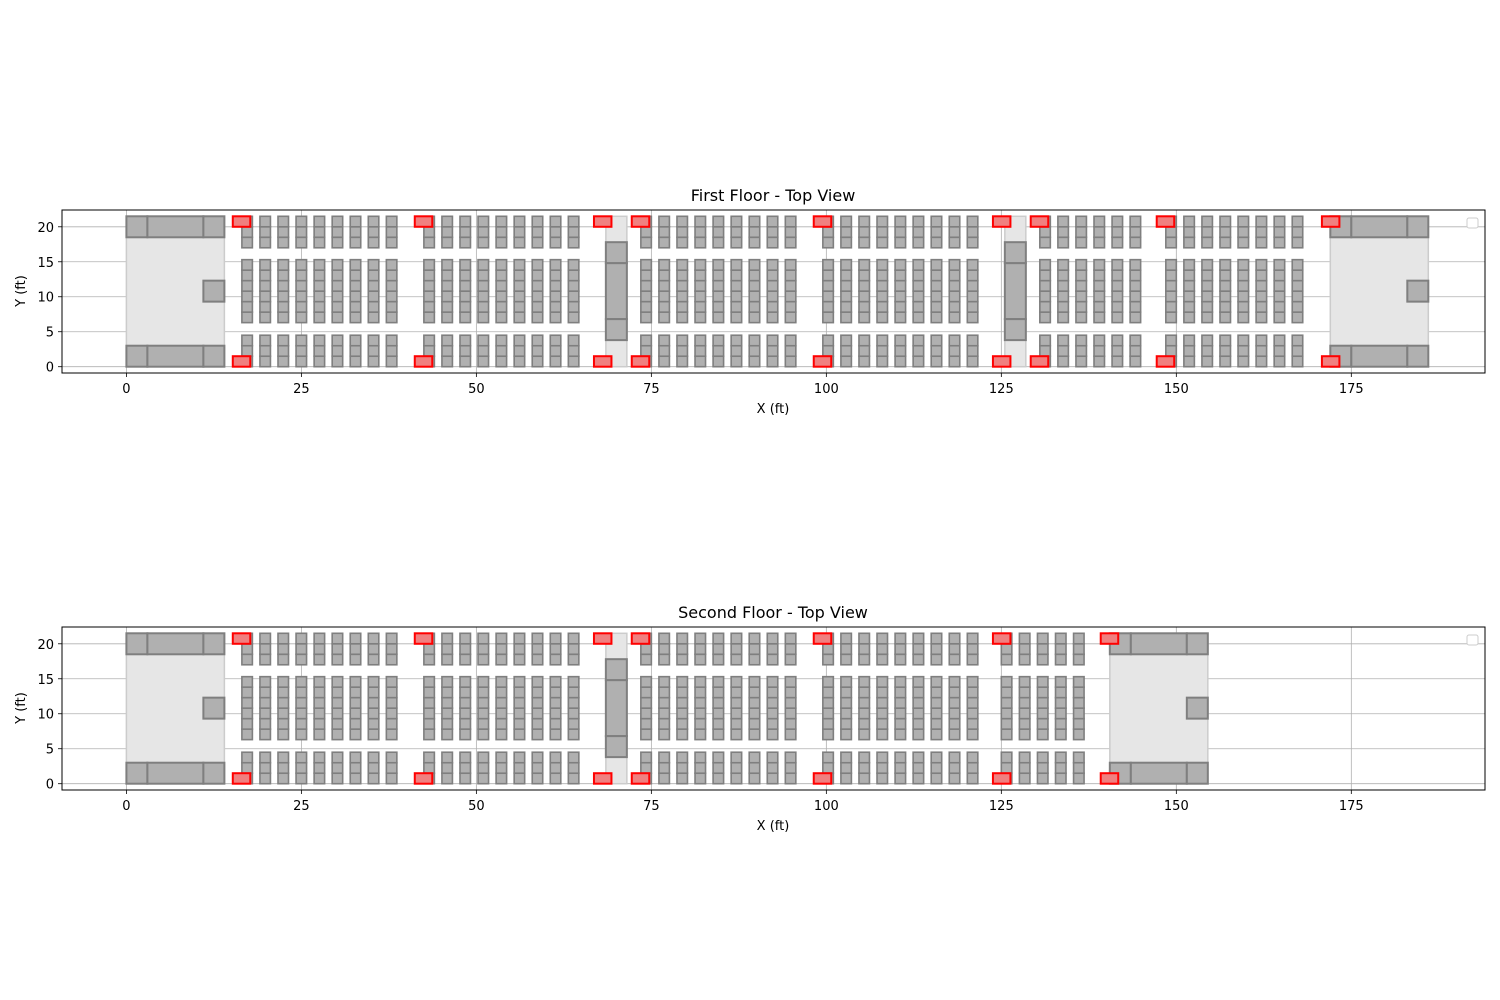  I want to click on y-tick-label: 15, so click(45, 263).